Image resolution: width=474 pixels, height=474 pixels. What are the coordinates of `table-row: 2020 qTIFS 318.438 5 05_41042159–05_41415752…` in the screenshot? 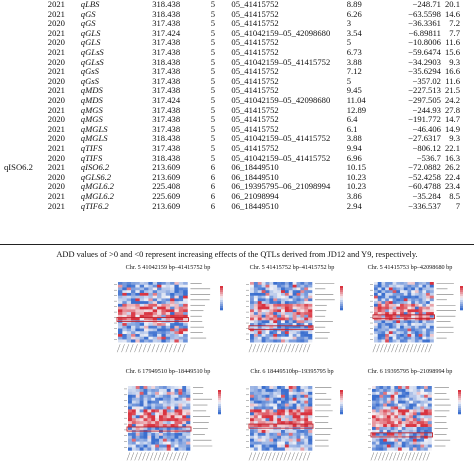 It's located at (237, 158).